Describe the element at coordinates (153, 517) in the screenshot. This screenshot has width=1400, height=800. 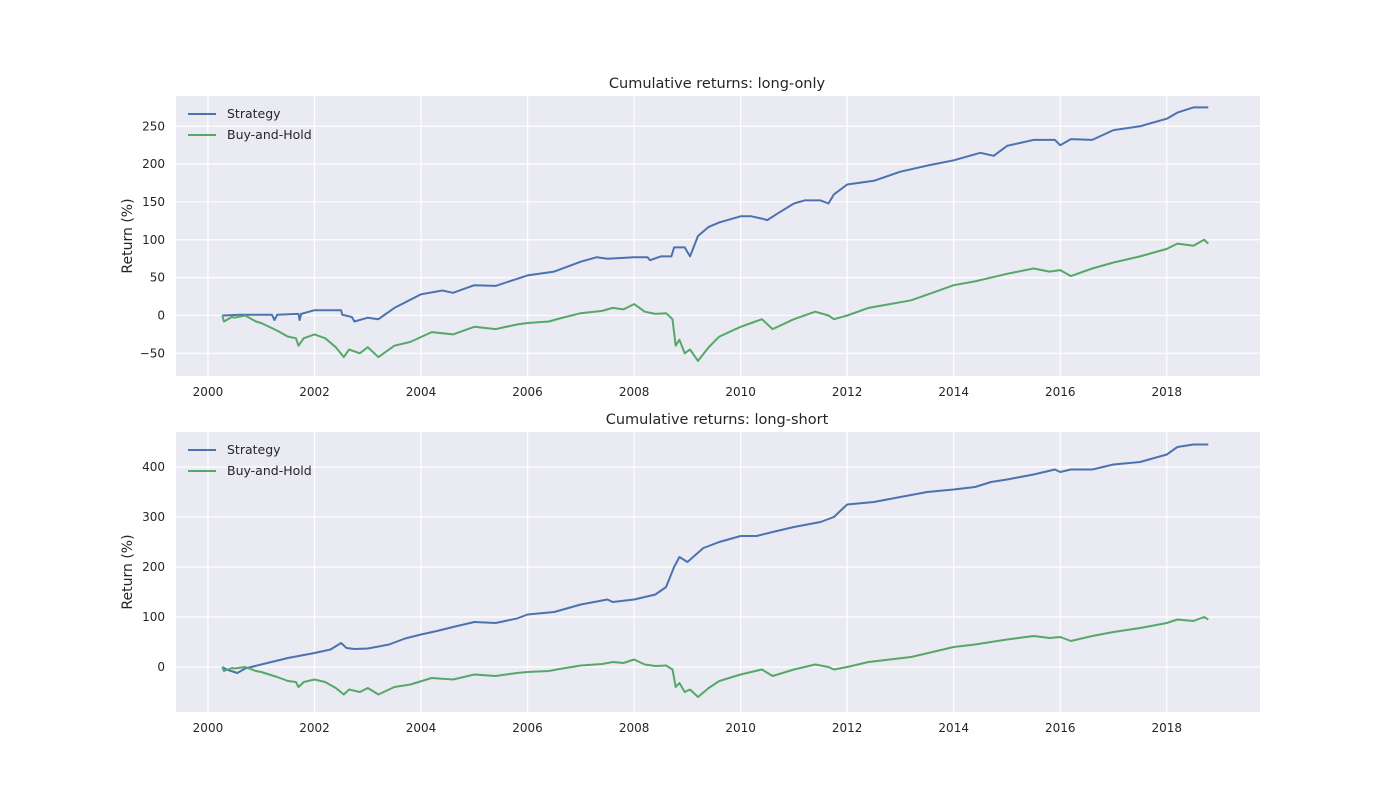
I see `y-tick-label: 300` at that location.